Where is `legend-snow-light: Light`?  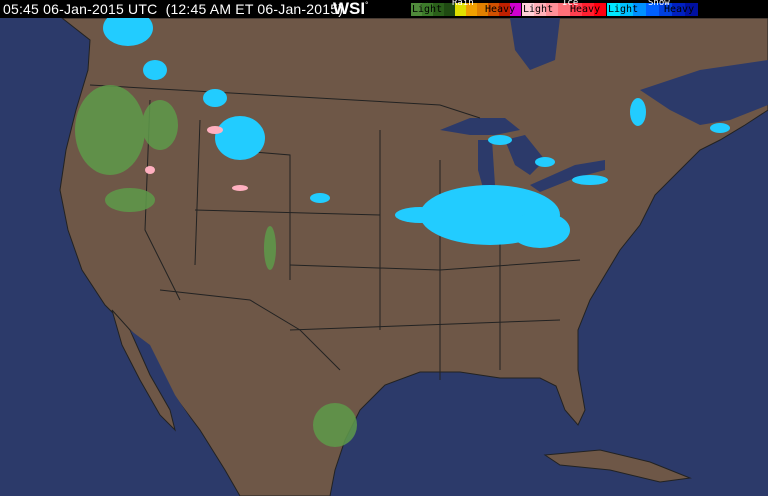
legend-snow-light: Light is located at coordinates (623, 9).